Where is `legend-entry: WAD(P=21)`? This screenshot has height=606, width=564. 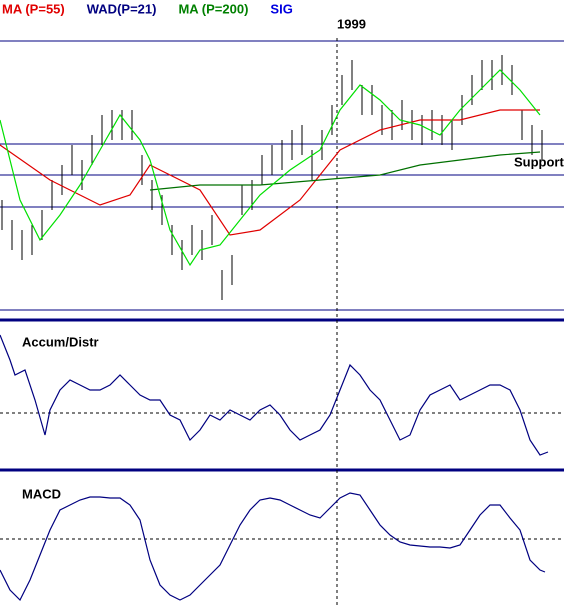 legend-entry: WAD(P=21) is located at coordinates (122, 8).